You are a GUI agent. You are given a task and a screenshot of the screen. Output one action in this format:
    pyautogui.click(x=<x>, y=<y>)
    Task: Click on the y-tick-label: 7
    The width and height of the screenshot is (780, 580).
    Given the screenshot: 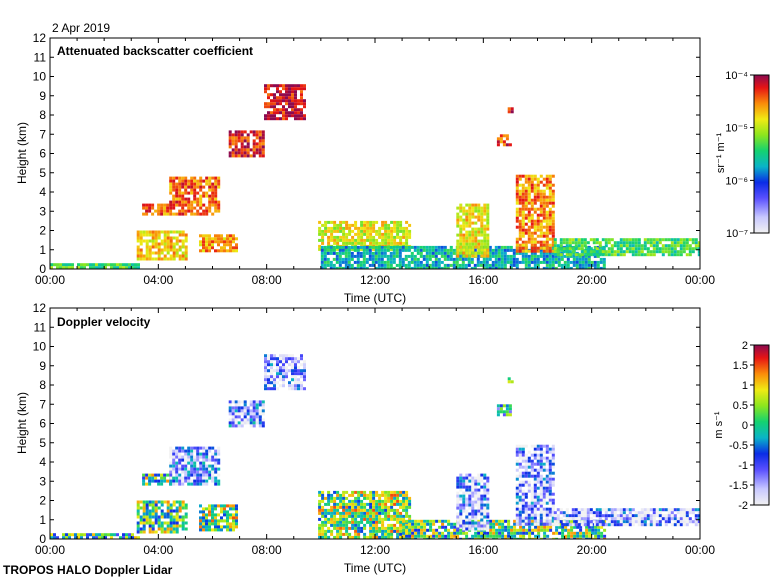 What is the action you would take?
    pyautogui.click(x=42, y=134)
    